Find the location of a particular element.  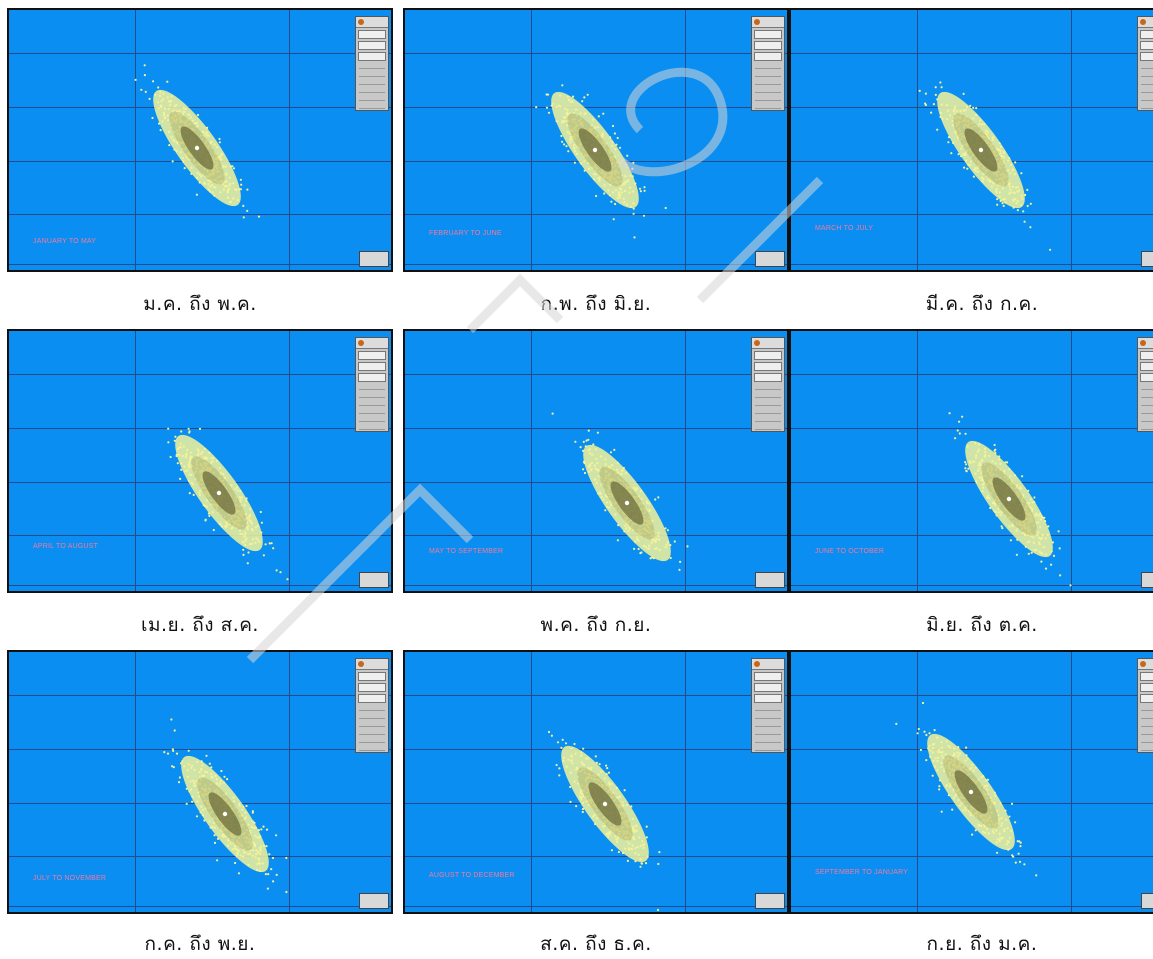

scatter-cloud is located at coordinates (985, 166).